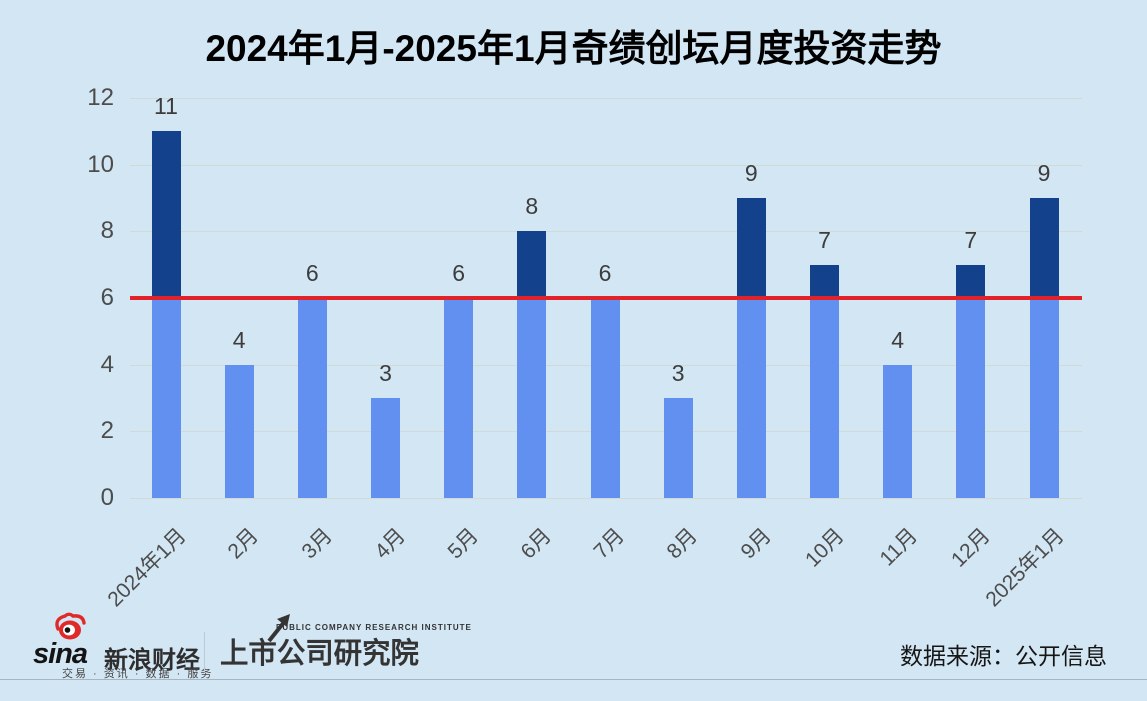 Image resolution: width=1147 pixels, height=701 pixels. What do you see at coordinates (107, 364) in the screenshot?
I see `y-axis-tick-label: 4` at bounding box center [107, 364].